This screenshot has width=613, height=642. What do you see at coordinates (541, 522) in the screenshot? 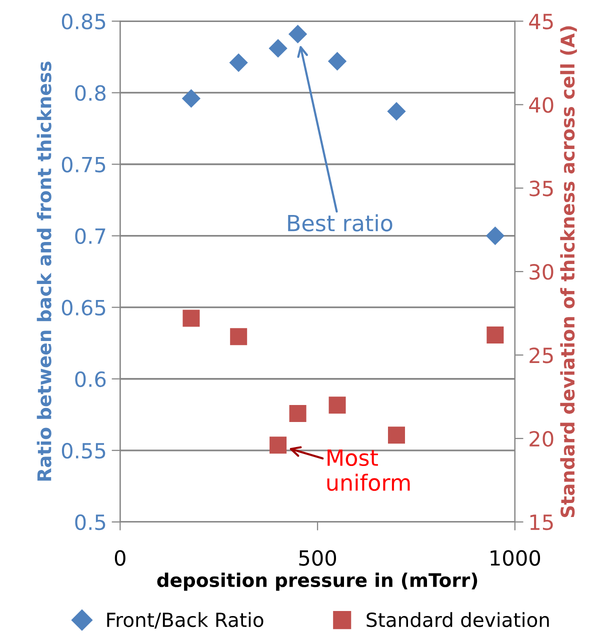
I see `y2-tick-label: 15` at bounding box center [541, 522].